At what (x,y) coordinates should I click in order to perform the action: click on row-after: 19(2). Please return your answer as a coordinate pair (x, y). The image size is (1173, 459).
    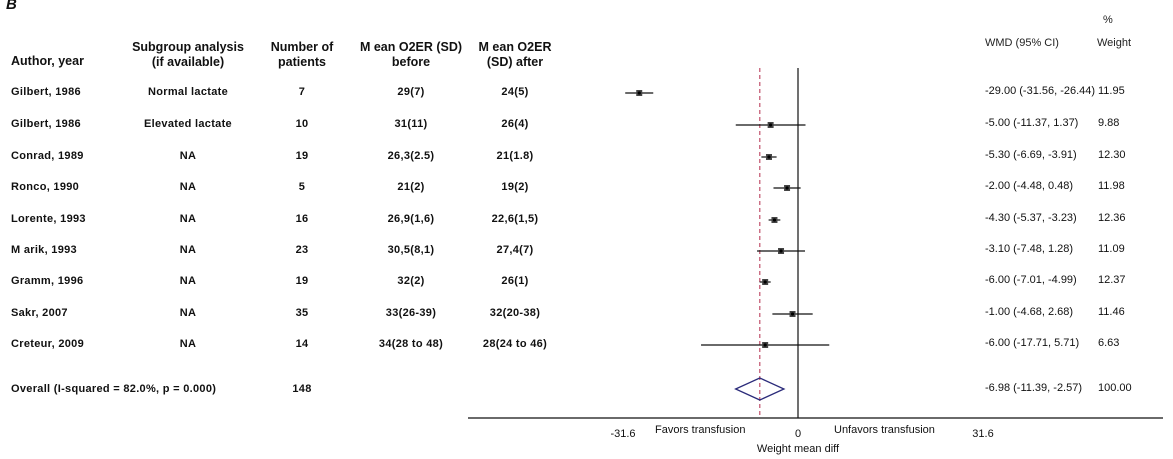
    Looking at the image, I should click on (515, 187).